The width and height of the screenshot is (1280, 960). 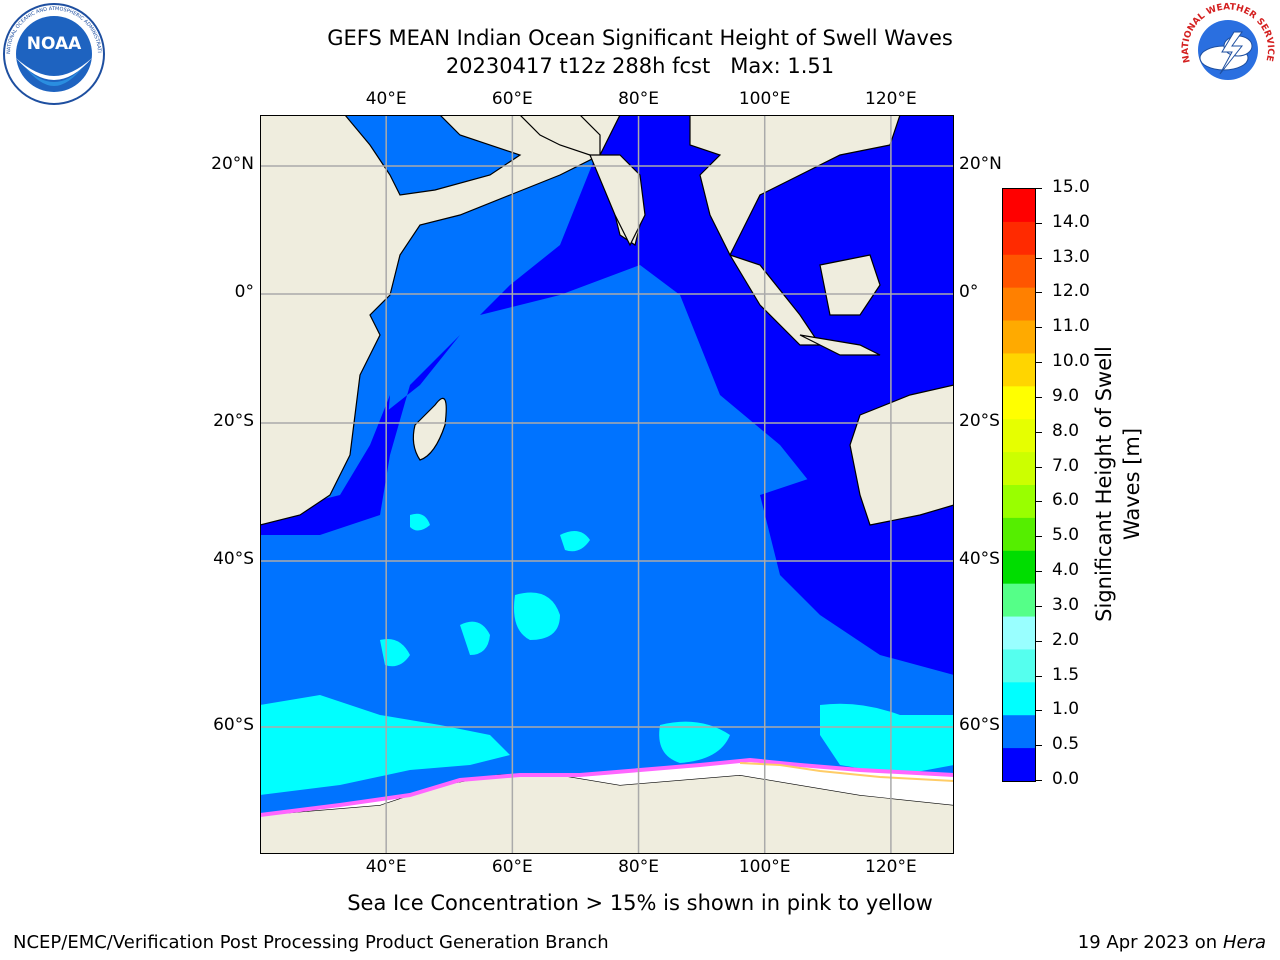 I want to click on colorbar-tick-label: 15.0, so click(x=1071, y=187).